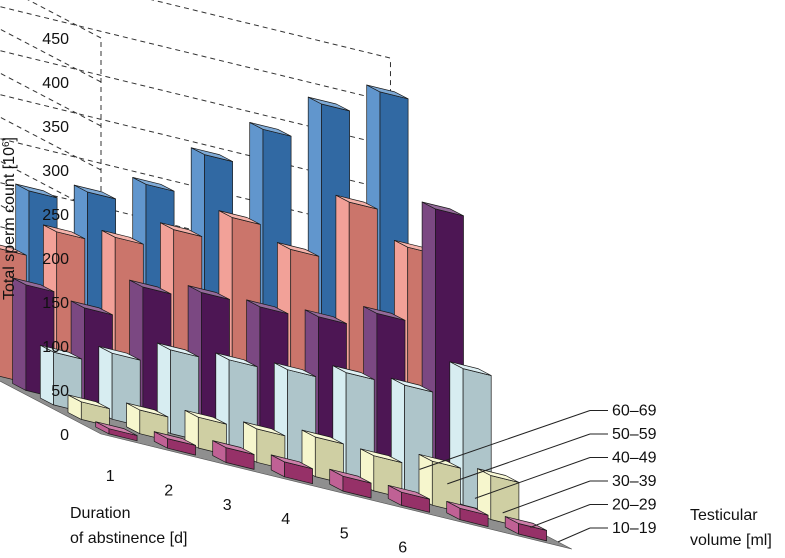 The height and width of the screenshot is (558, 785). What do you see at coordinates (60, 391) in the screenshot?
I see `y-tick-label: 50` at bounding box center [60, 391].